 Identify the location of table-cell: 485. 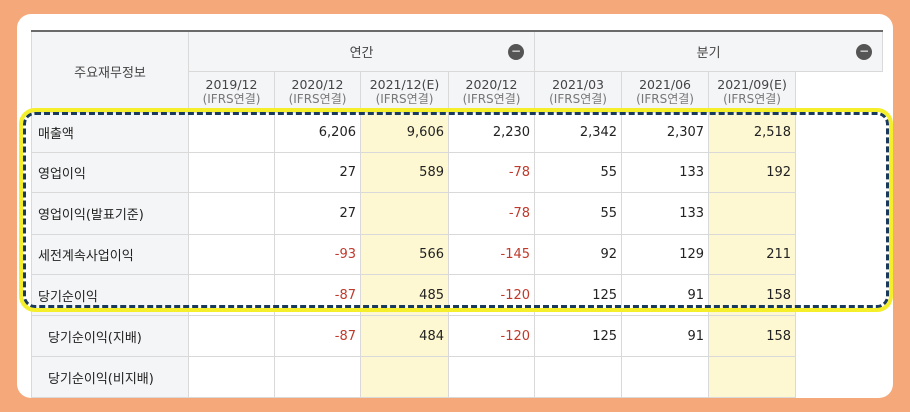
(404, 295).